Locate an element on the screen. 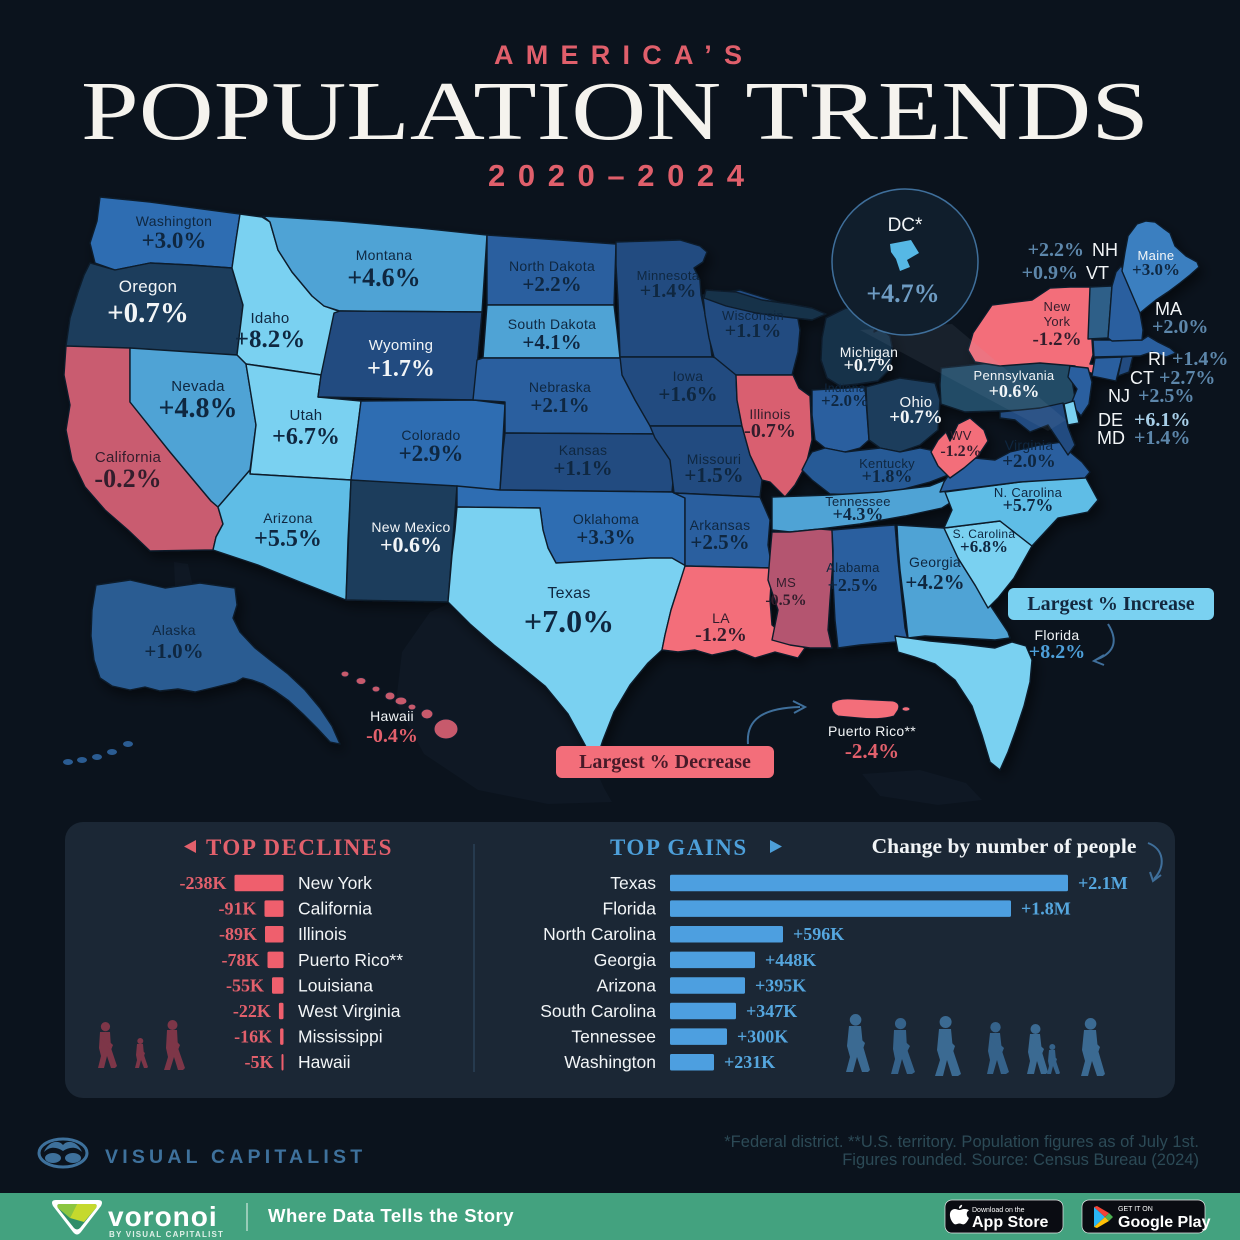 This screenshot has height=1240, width=1240. svg-text: York is located at coordinates (1057, 321).